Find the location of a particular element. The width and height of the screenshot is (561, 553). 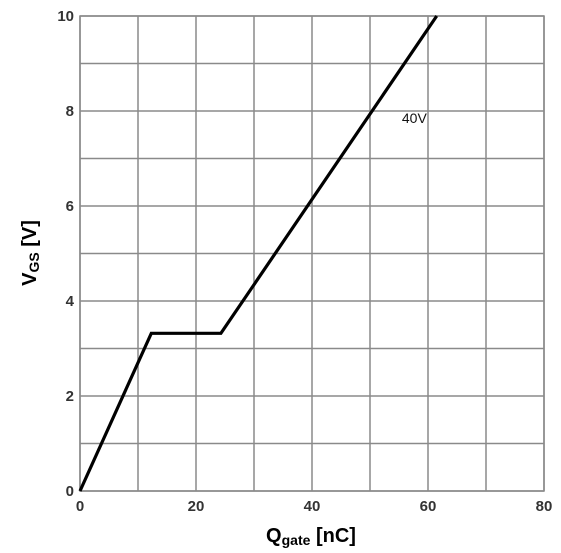

y-axis-label-main: V is located at coordinates (30, 279).